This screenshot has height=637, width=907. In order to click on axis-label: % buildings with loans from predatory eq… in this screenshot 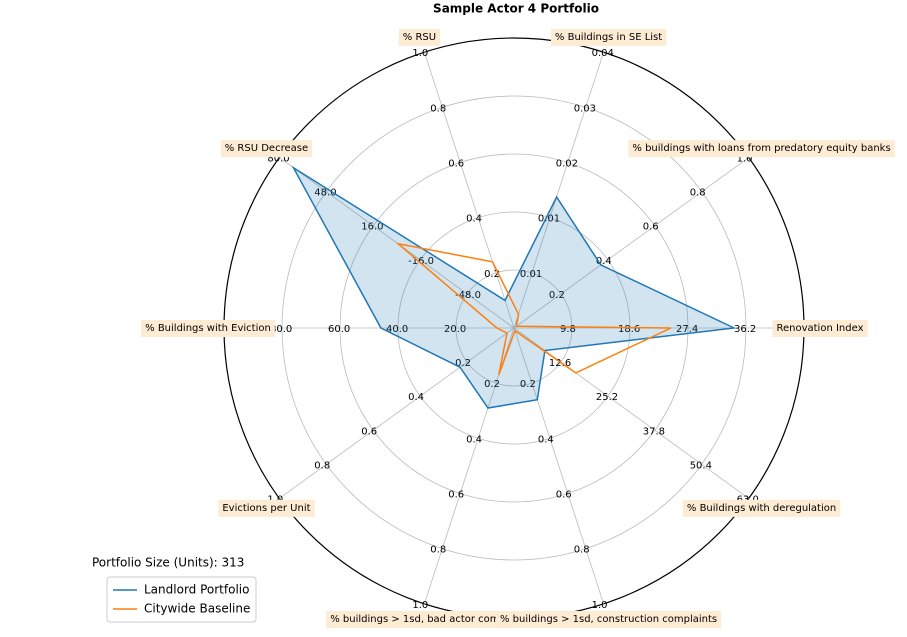, I will do `click(761, 149)`.